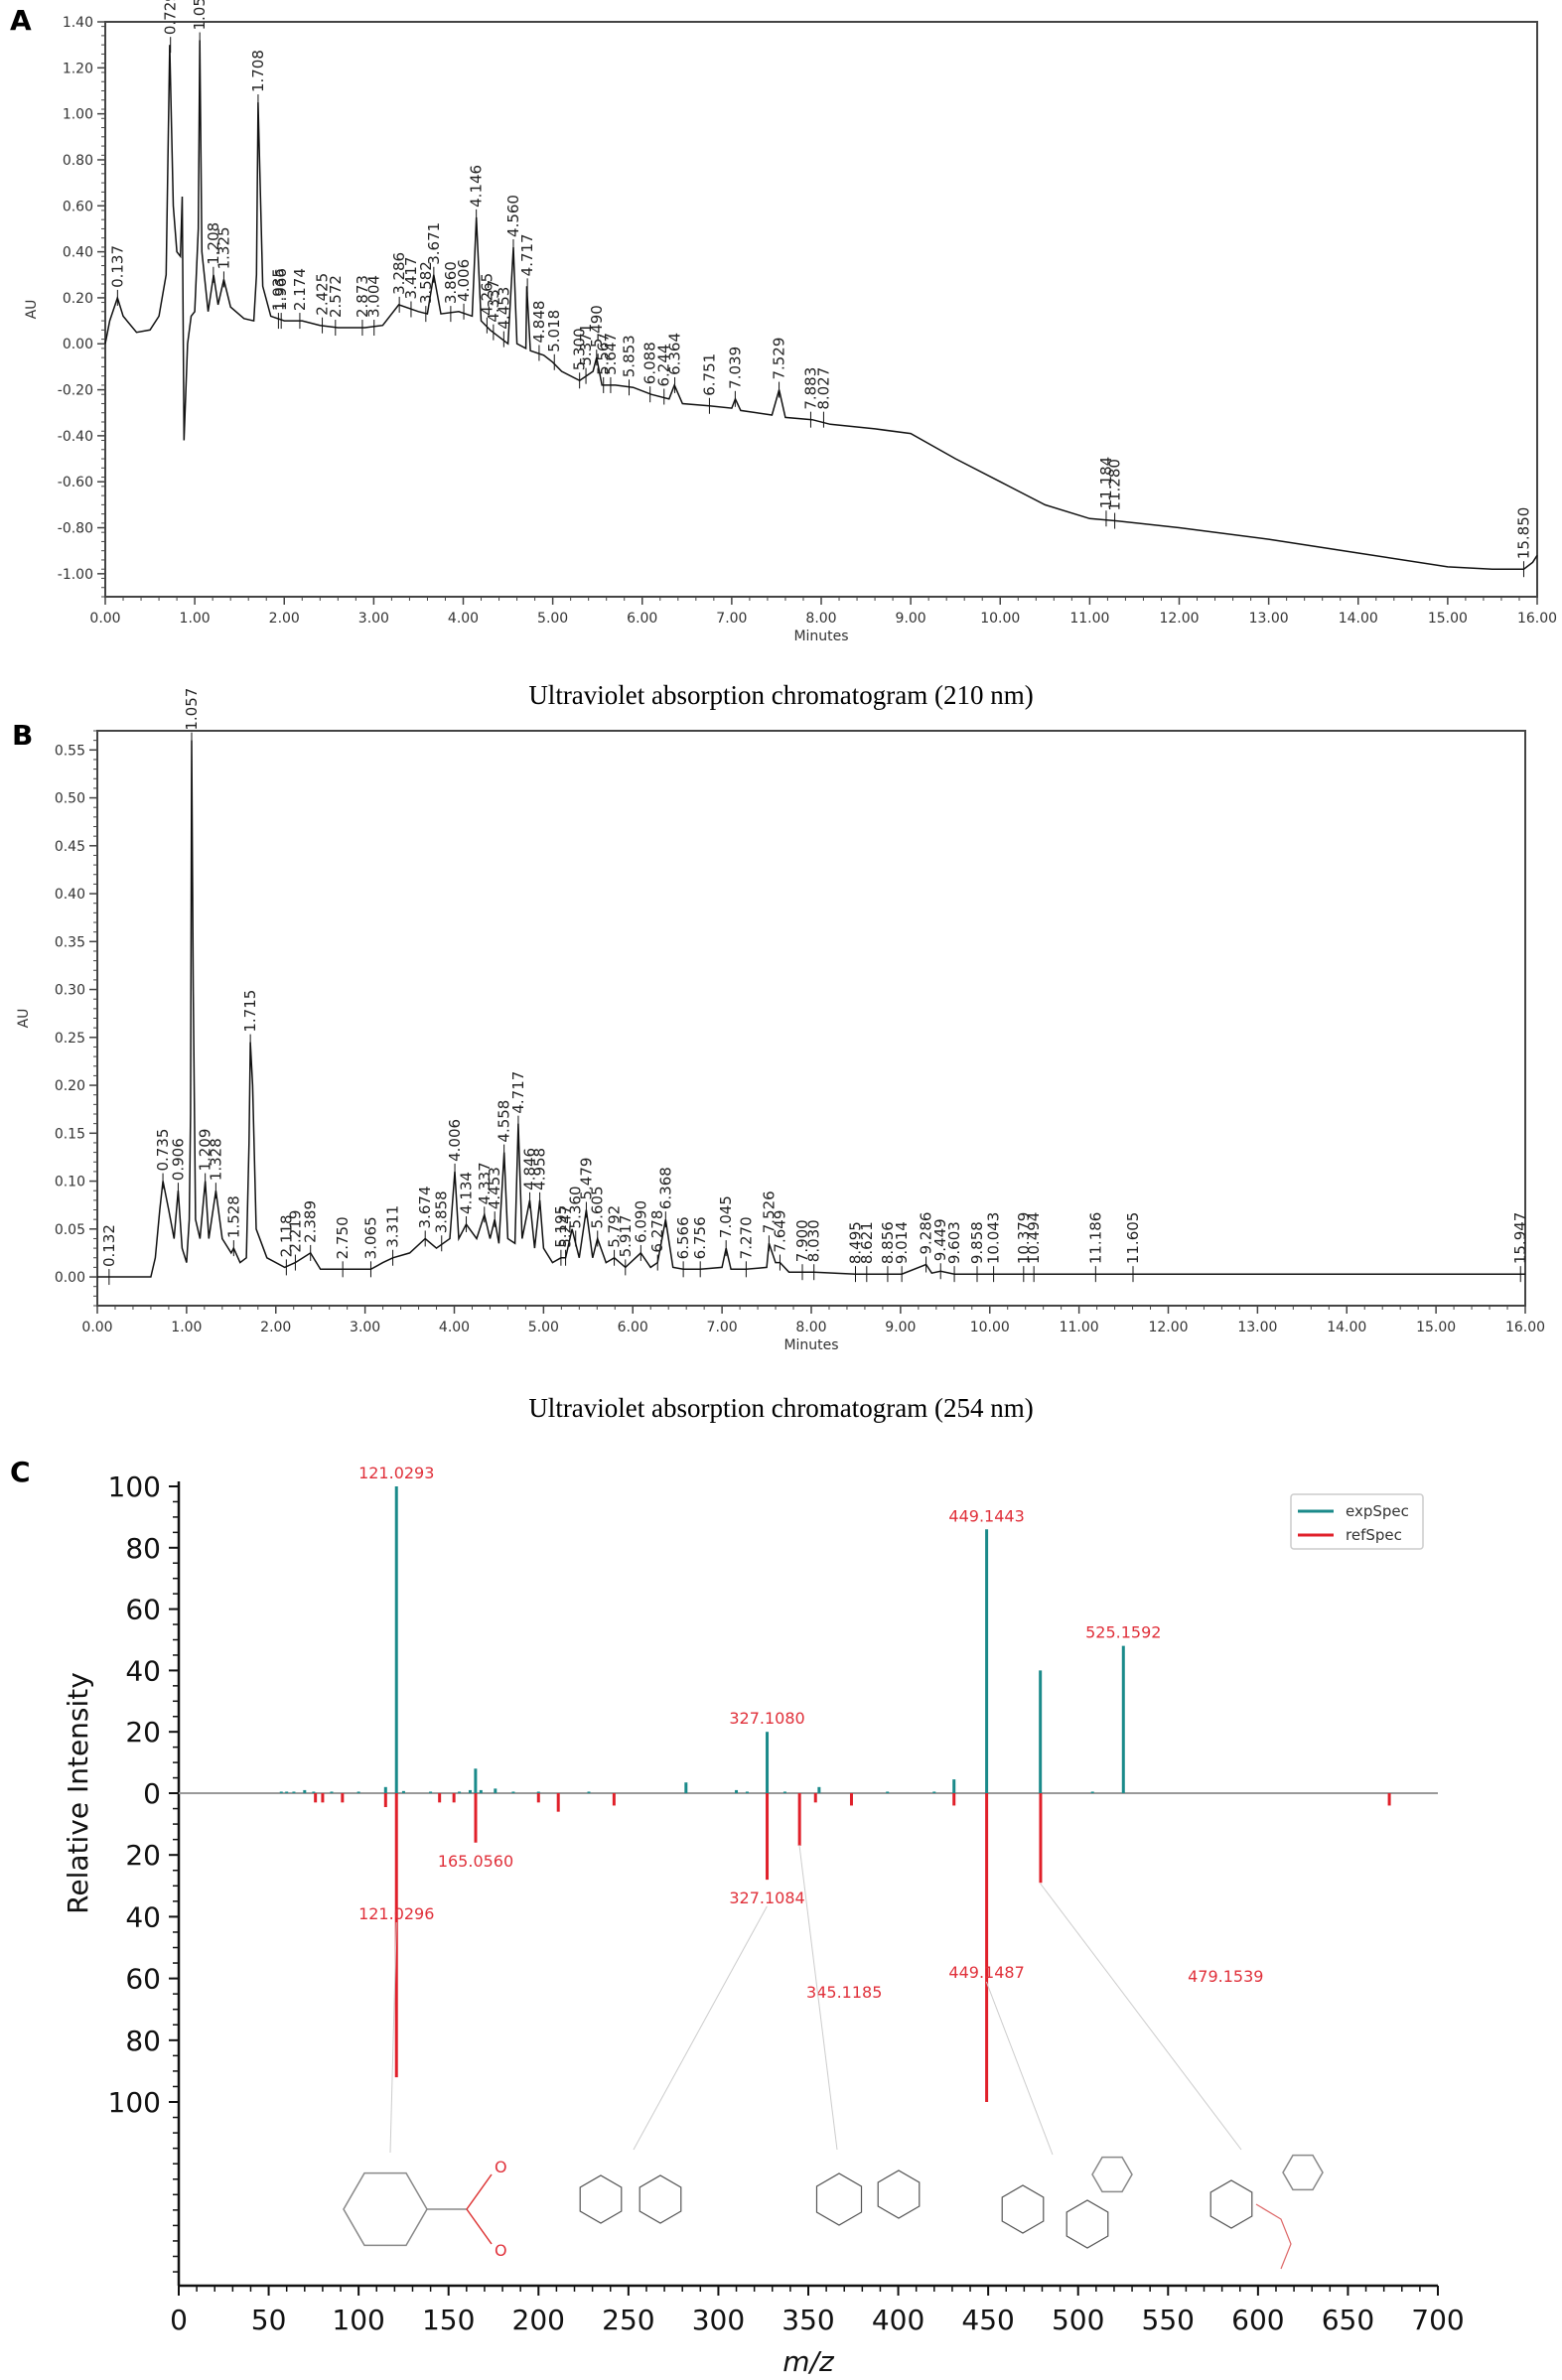  I want to click on peak-label: 1.208, so click(214, 243).